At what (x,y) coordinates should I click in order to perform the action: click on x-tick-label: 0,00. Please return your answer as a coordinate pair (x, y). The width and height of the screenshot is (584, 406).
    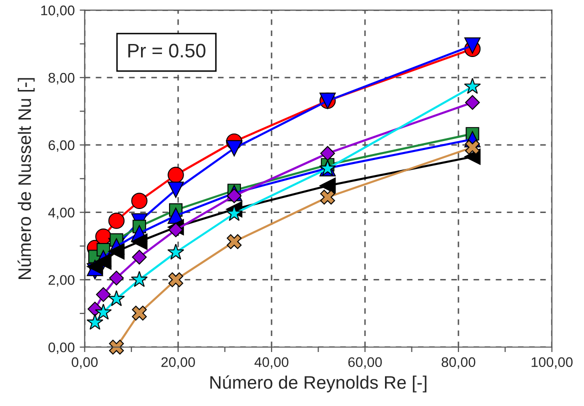
    Looking at the image, I should click on (85, 363).